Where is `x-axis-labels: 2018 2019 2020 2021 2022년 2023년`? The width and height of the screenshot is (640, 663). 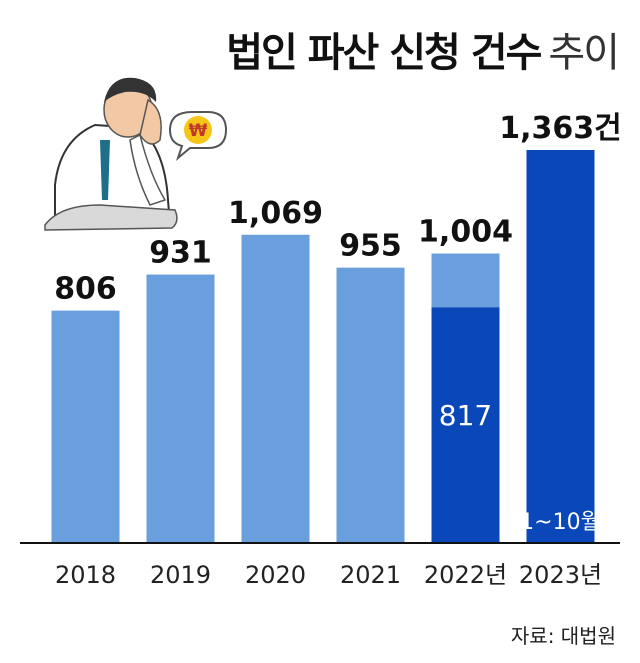 x-axis-labels: 2018 2019 2020 2021 2022년 2023년 is located at coordinates (328, 575).